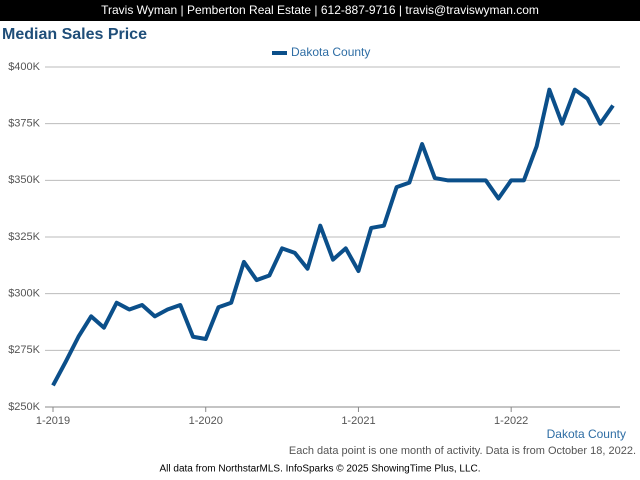 The width and height of the screenshot is (640, 480). What do you see at coordinates (53, 421) in the screenshot?
I see `x-tick-label: 1-2019` at bounding box center [53, 421].